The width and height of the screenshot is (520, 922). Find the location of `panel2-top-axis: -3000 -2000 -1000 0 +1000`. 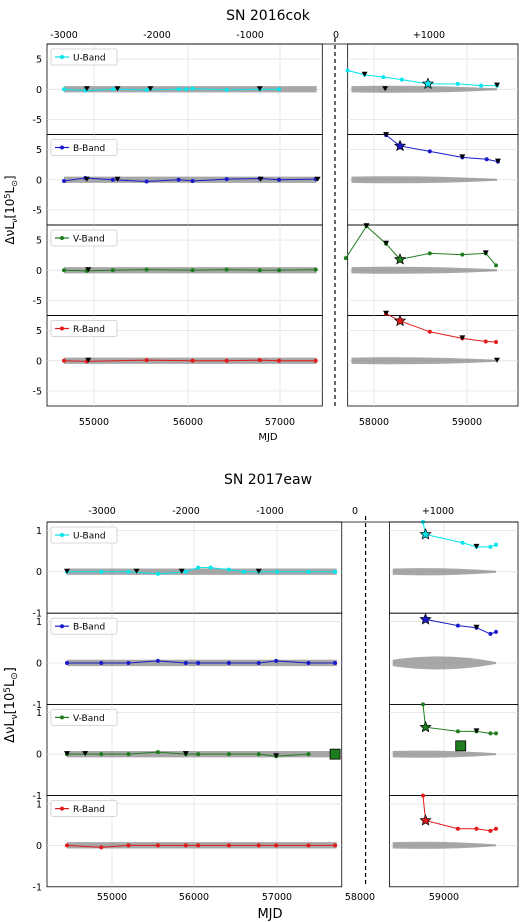

panel2-top-axis: -3000 -2000 -1000 0 +1000 is located at coordinates (271, 511).